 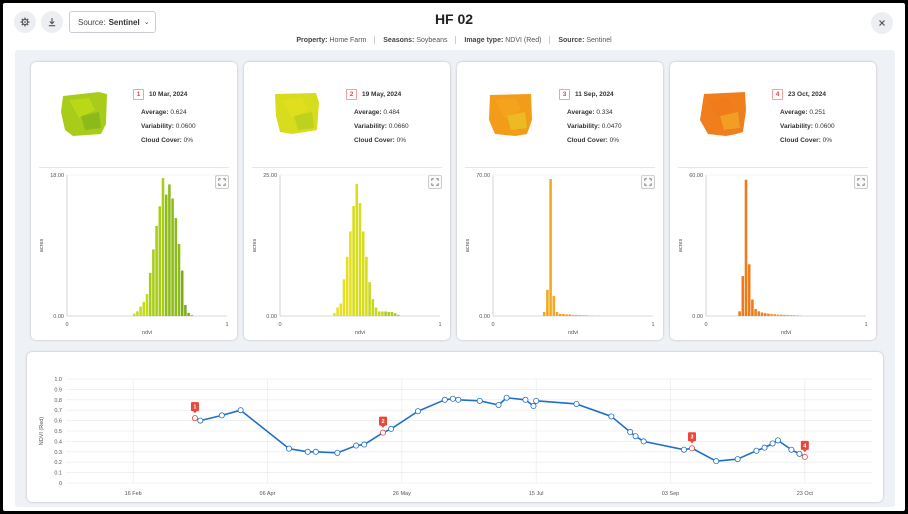 What do you see at coordinates (705, 325) in the screenshot?
I see `x-min-label: 0` at bounding box center [705, 325].